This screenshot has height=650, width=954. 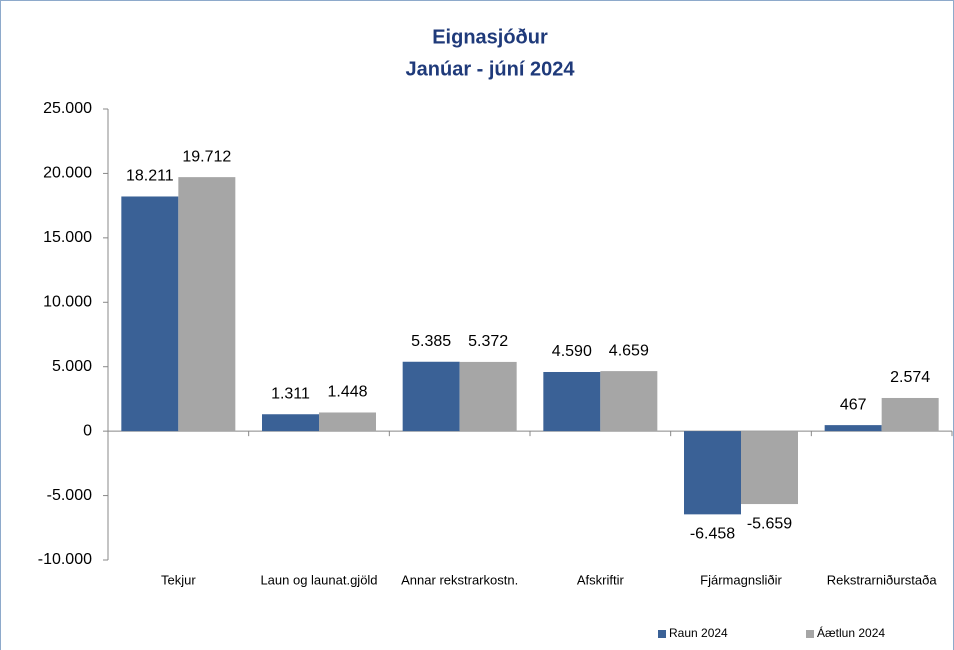 What do you see at coordinates (769, 523) in the screenshot?
I see `value-label: -5.659` at bounding box center [769, 523].